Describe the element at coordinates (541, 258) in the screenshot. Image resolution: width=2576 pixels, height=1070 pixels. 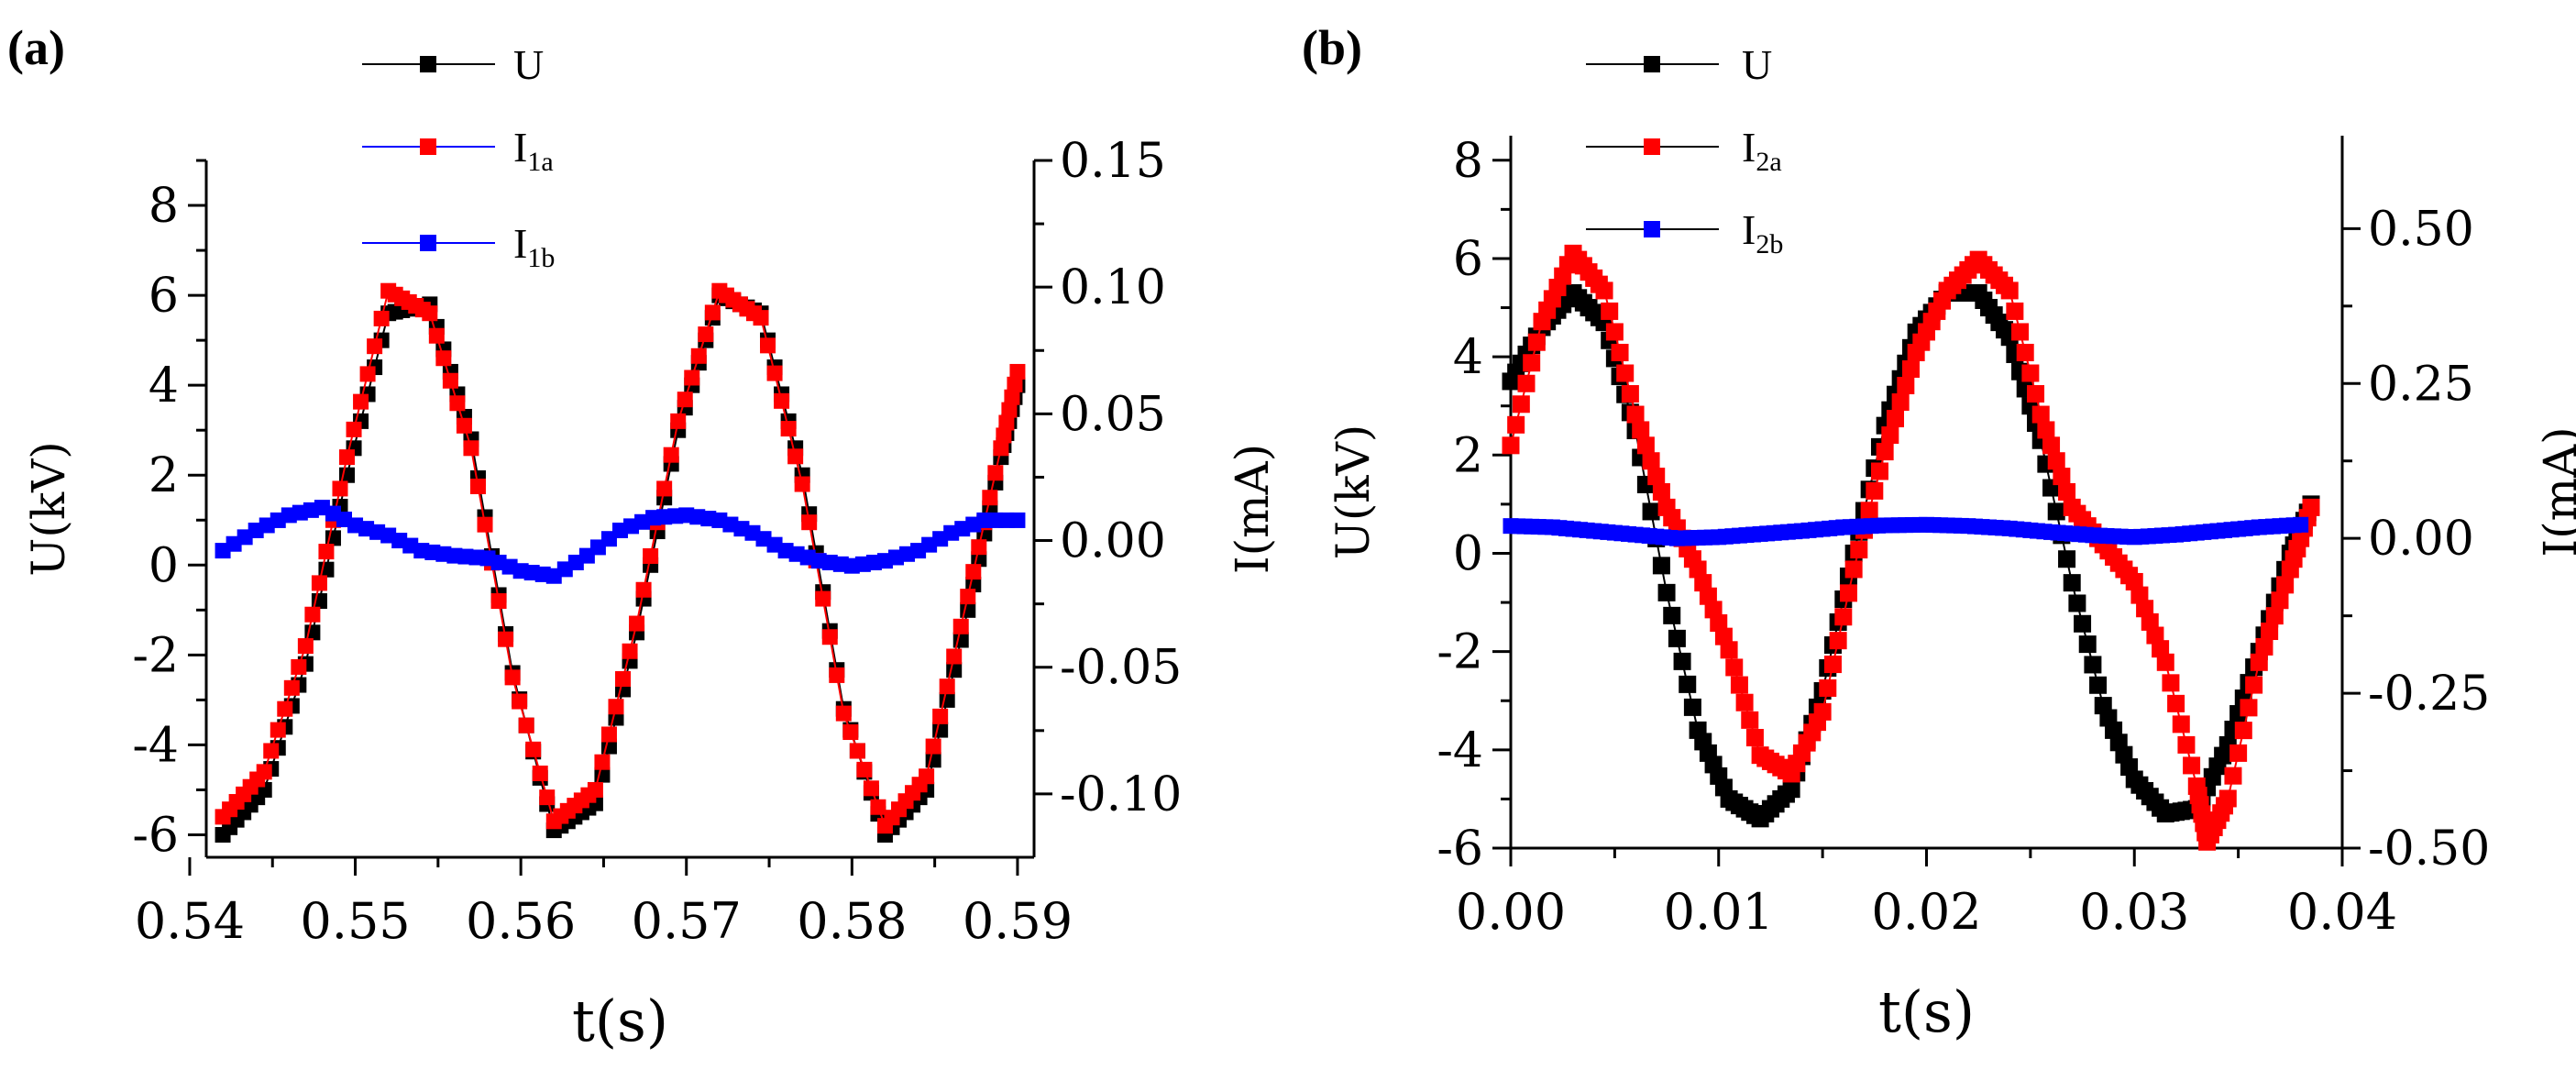
I see `legend-label-subscript: 1b` at that location.